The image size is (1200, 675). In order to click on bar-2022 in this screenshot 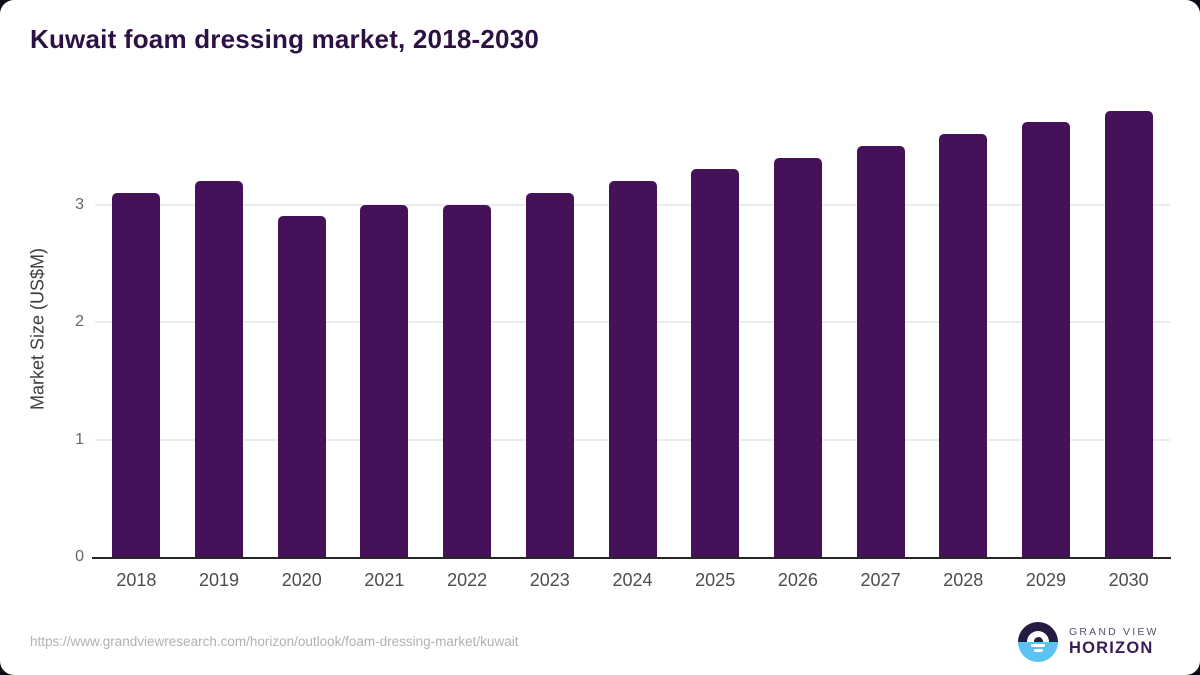, I will do `click(467, 380)`.